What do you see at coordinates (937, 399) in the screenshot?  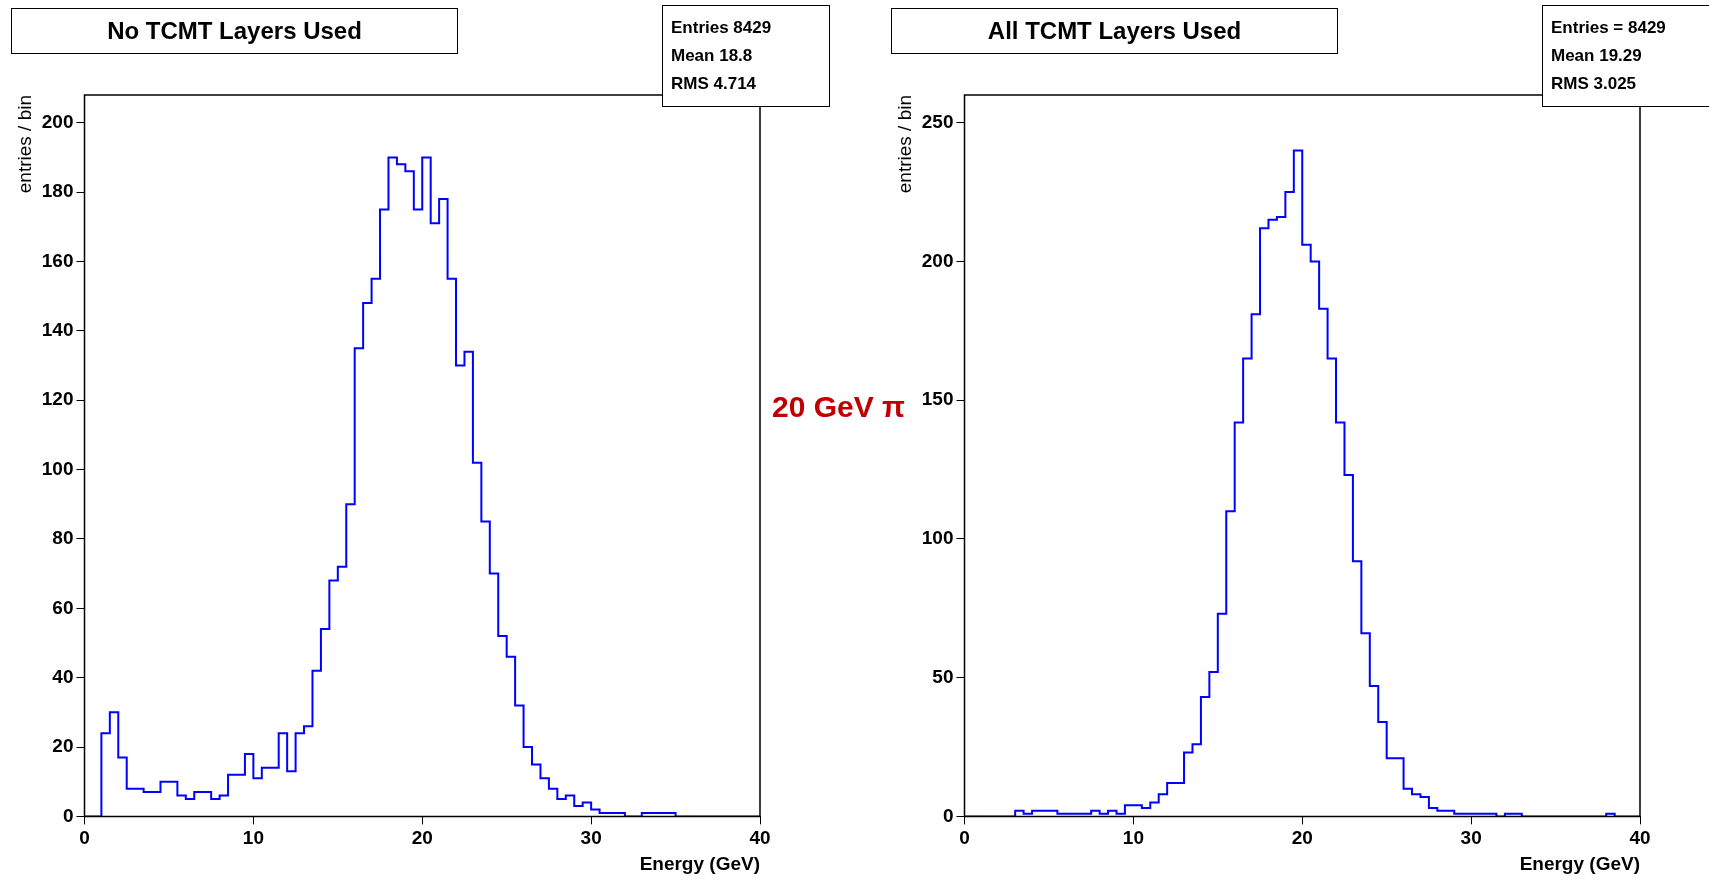 I see `y-tick-label: 150` at bounding box center [937, 399].